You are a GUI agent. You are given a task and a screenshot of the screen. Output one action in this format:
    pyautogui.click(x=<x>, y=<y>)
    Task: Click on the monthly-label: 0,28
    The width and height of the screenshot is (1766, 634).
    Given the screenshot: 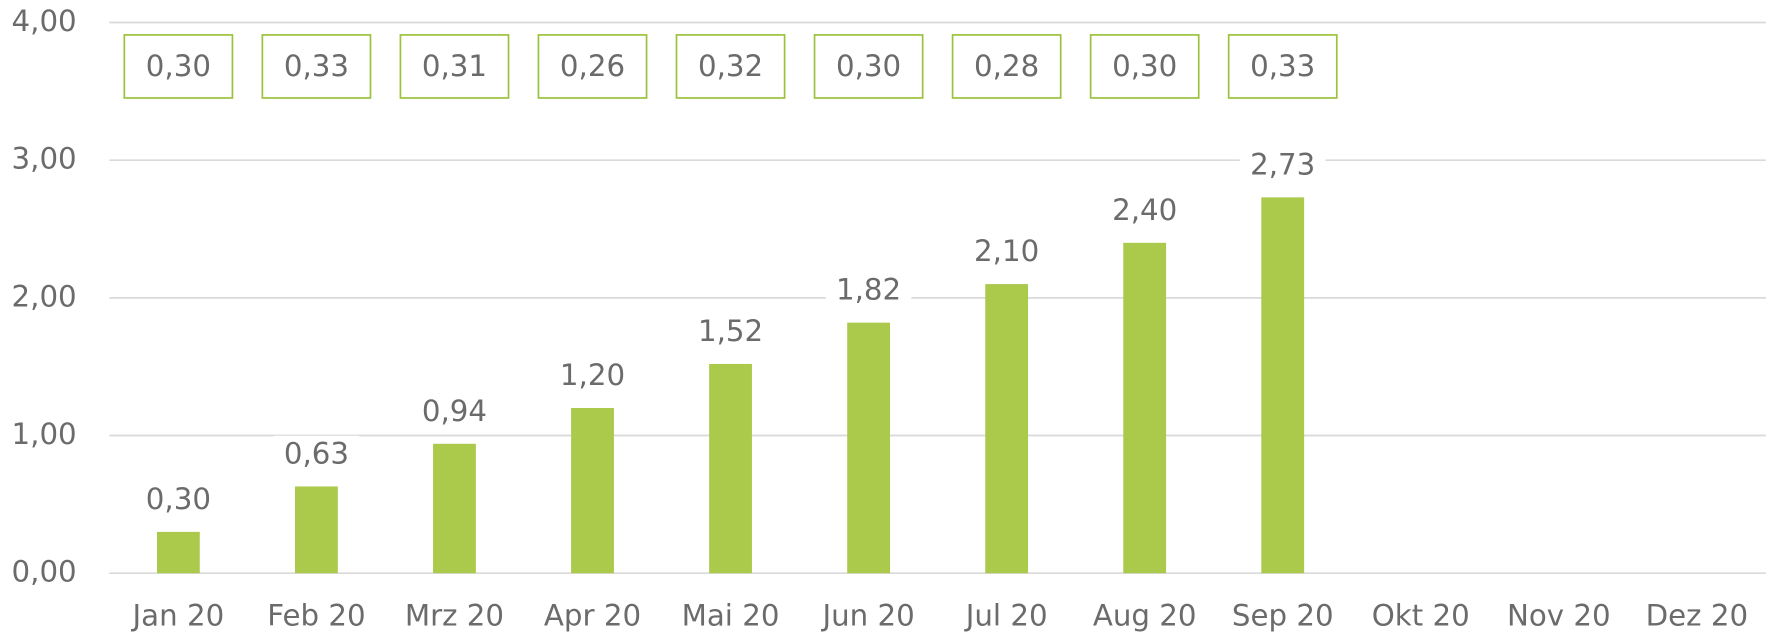 What is the action you would take?
    pyautogui.click(x=1006, y=66)
    